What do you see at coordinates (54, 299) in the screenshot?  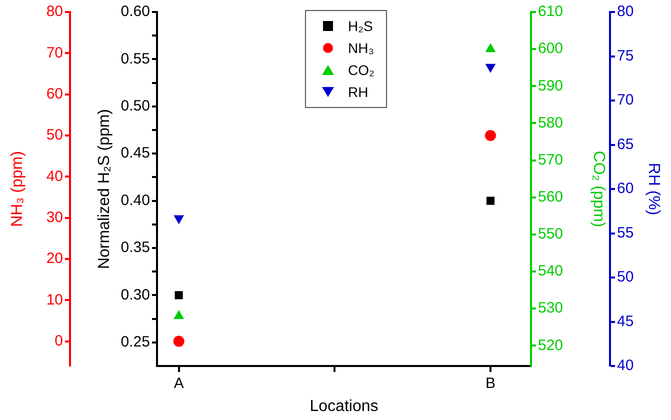 I see `y-tick-label: 10` at bounding box center [54, 299].